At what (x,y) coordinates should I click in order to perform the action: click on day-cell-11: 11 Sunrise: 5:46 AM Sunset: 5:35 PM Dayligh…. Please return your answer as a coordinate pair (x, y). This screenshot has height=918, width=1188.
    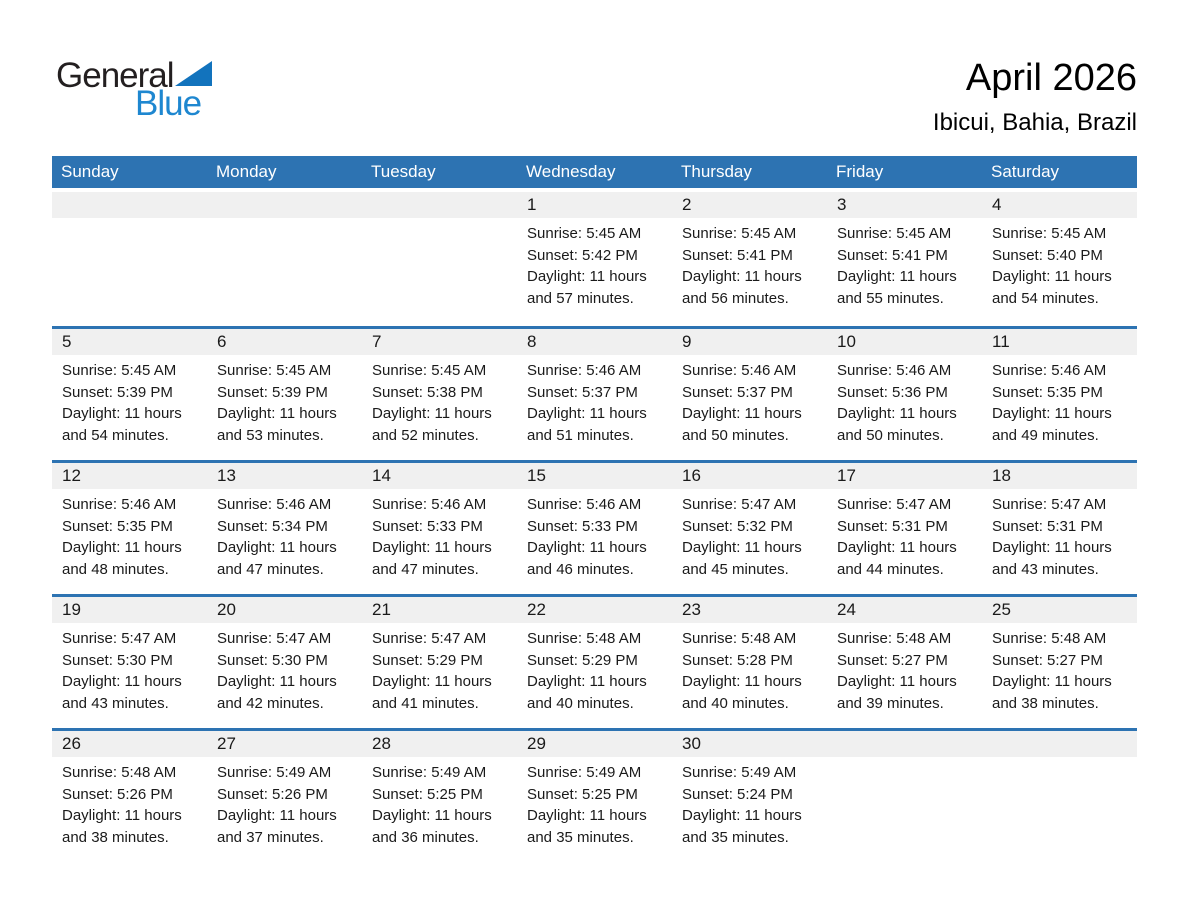
    Looking at the image, I should click on (1059, 394).